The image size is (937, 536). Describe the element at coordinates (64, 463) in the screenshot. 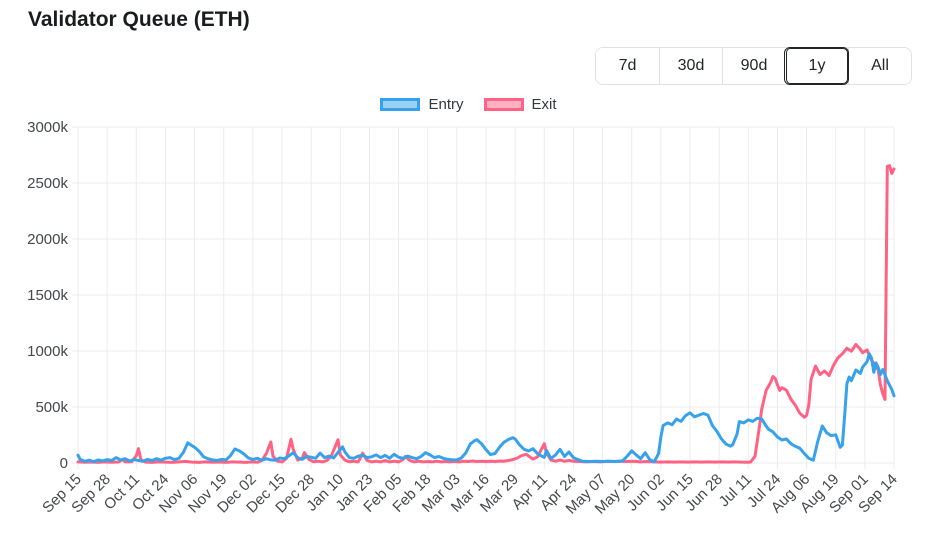

I see `y-tick-label: 0` at that location.